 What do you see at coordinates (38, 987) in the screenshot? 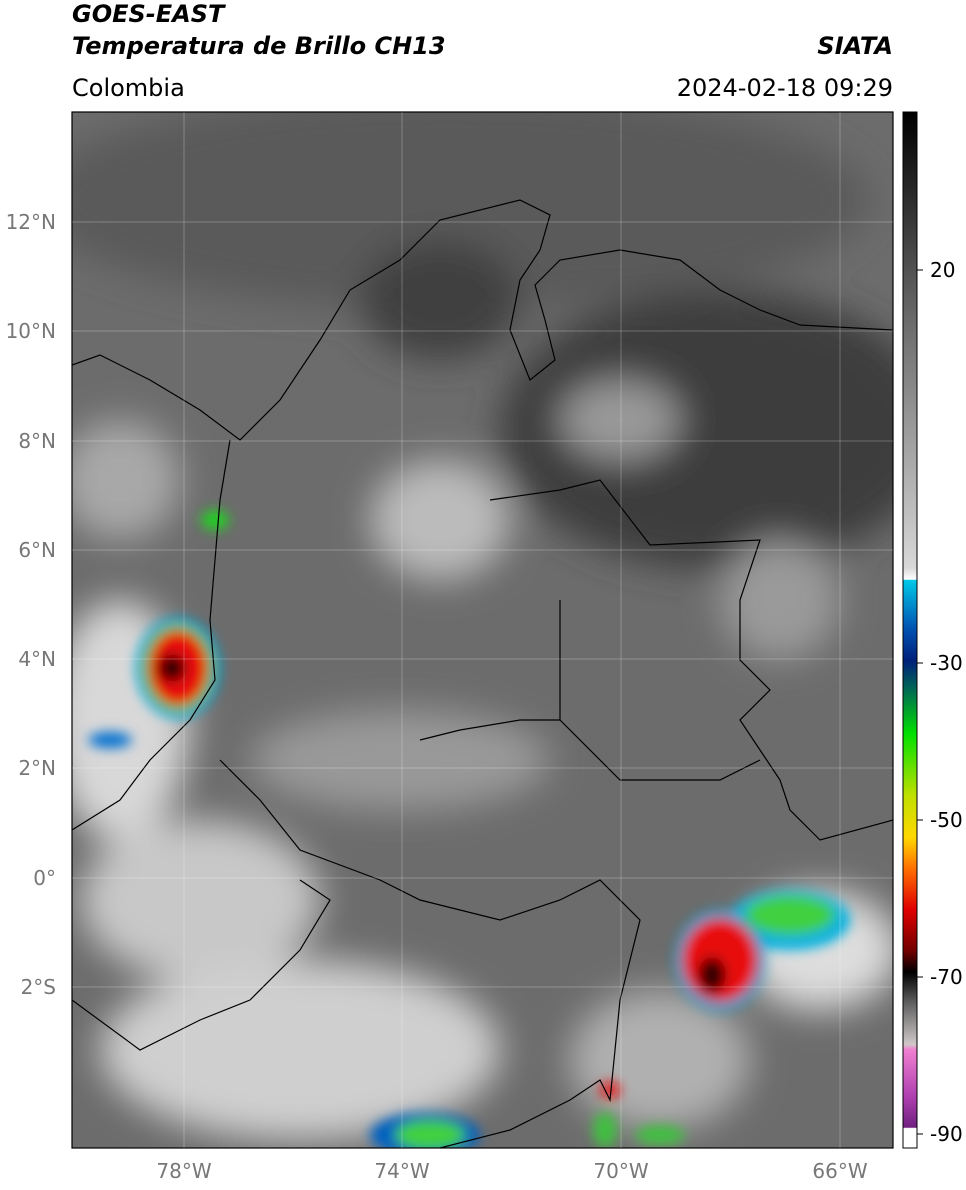
I see `lat-label: 2°S` at bounding box center [38, 987].